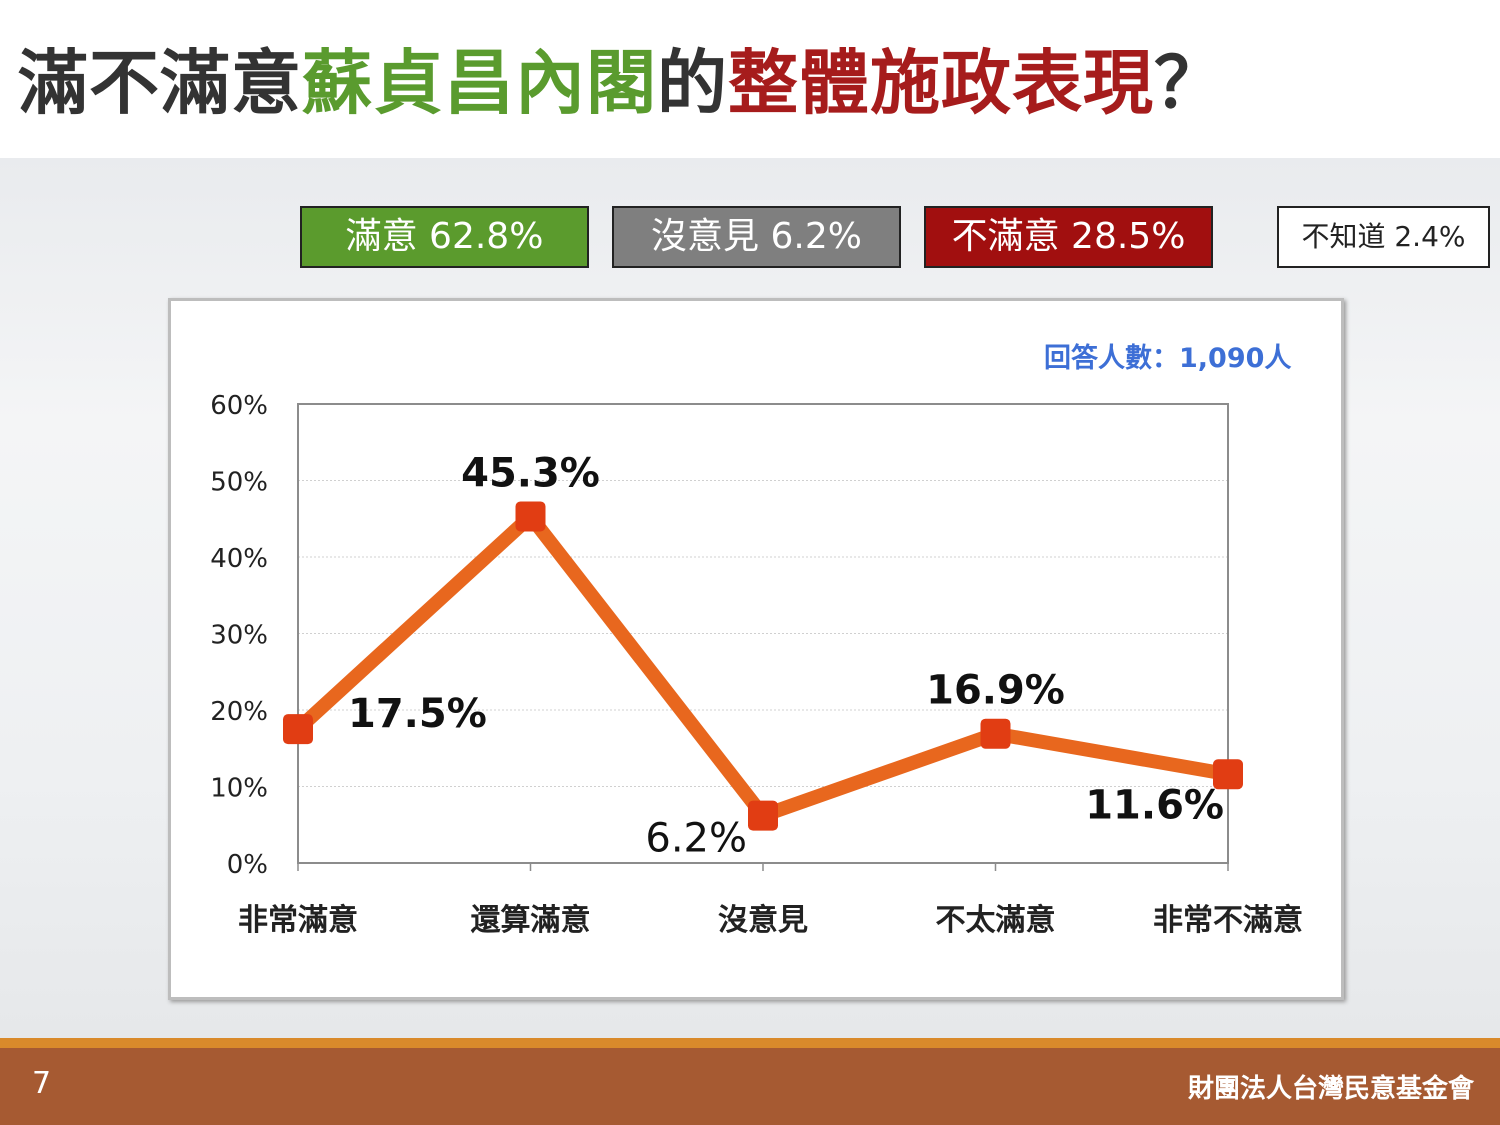  What do you see at coordinates (444, 237) in the screenshot?
I see `legend-satisfied: 滿意 62.8%` at bounding box center [444, 237].